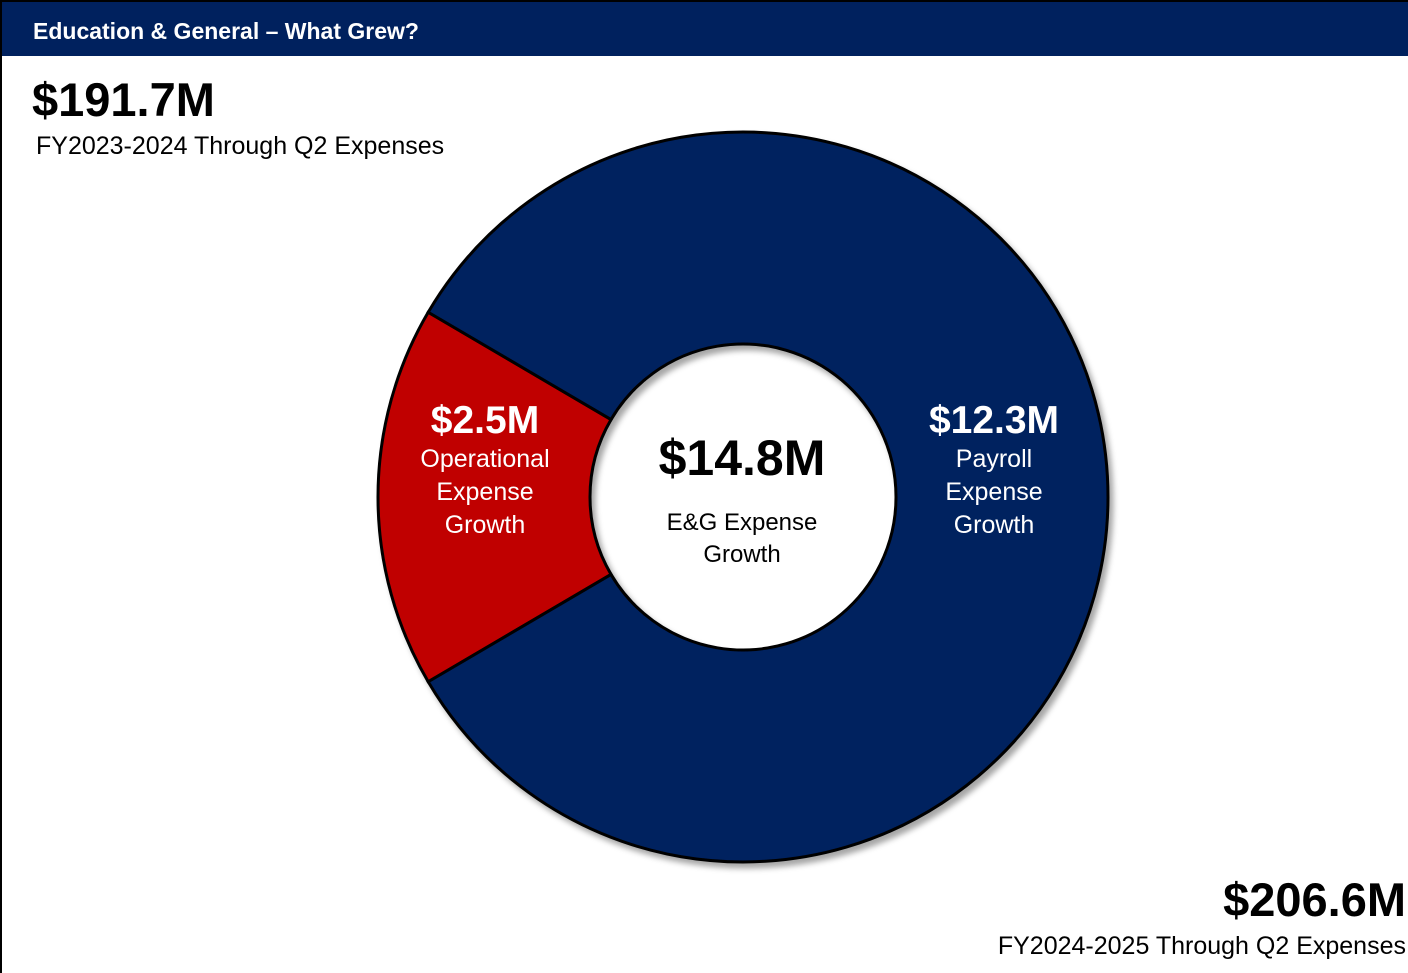  What do you see at coordinates (994, 420) in the screenshot?
I see `payroll-growth-value: $12.3M` at bounding box center [994, 420].